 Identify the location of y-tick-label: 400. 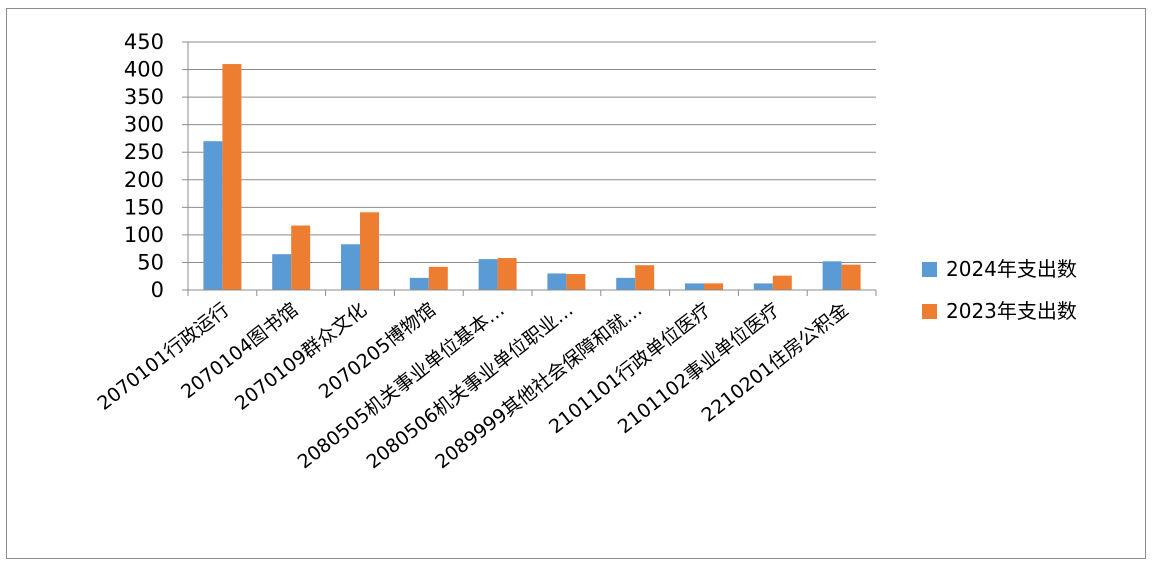
(144, 70).